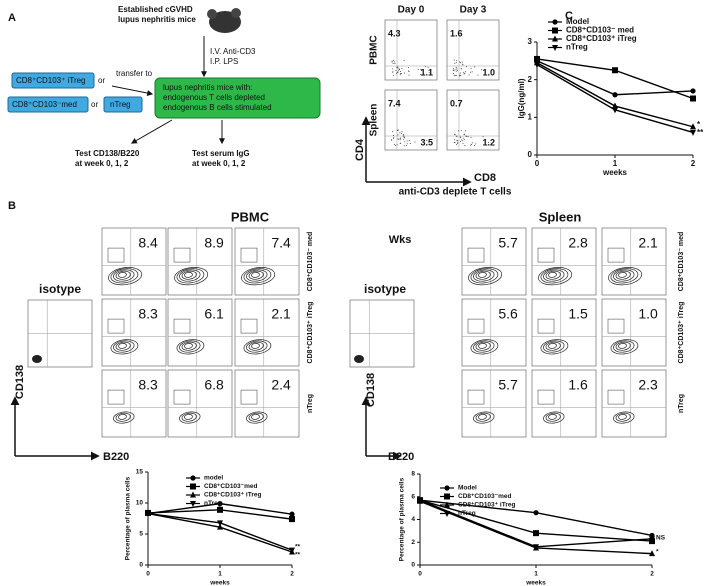 Image resolution: width=708 pixels, height=586 pixels. I want to click on y-axis-label: IgG(ng/ml), so click(521, 98).